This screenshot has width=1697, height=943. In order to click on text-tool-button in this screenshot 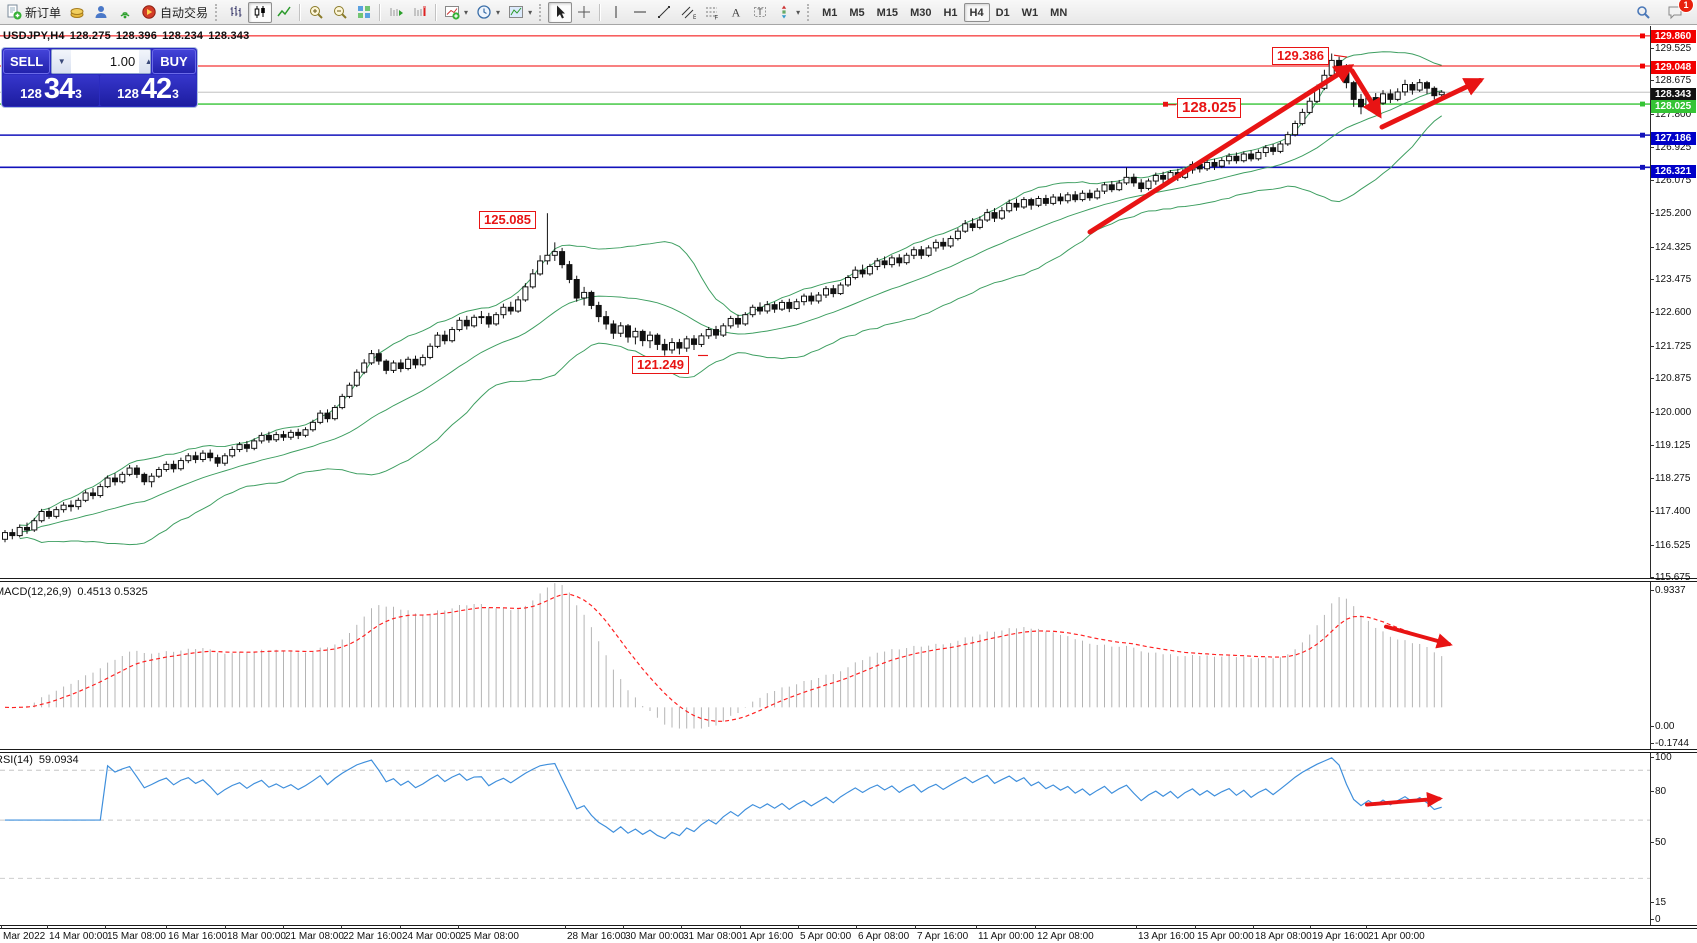, I will do `click(736, 12)`.